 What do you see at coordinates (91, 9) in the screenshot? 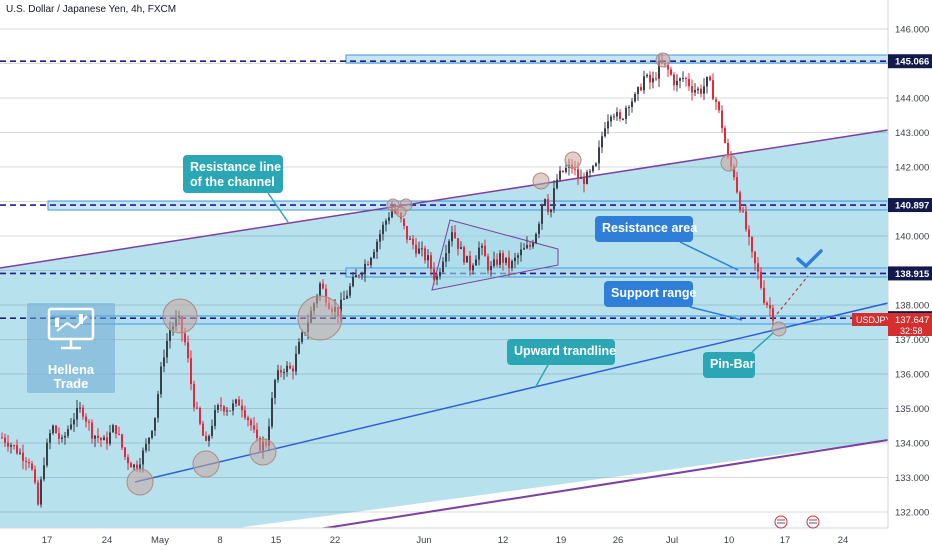
I see `chart-title: U.S. Dollar / Japanese Yen, 4h, FXCM` at bounding box center [91, 9].